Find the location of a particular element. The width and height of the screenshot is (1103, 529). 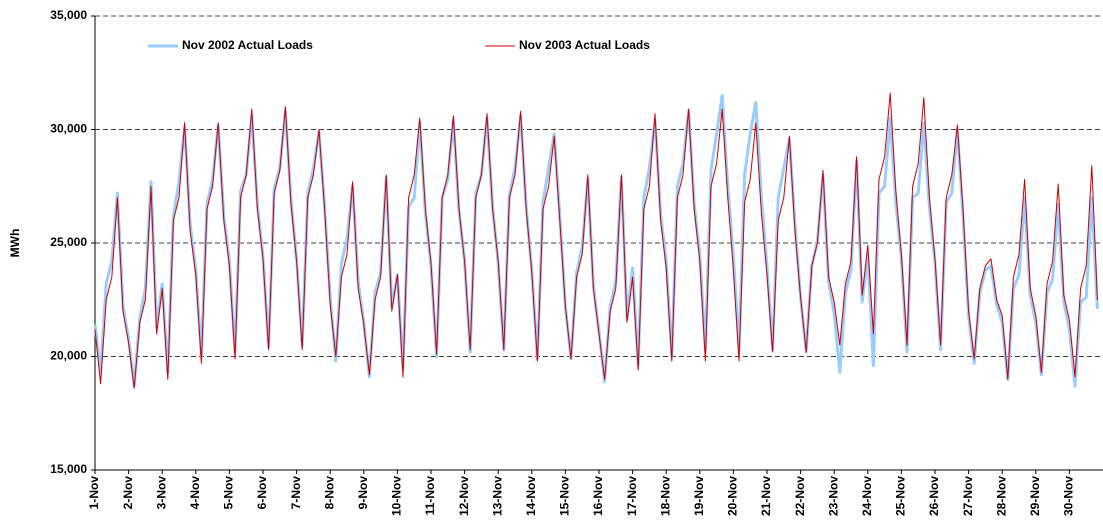

x-tick-label: 17-Nov is located at coordinates (632, 496).